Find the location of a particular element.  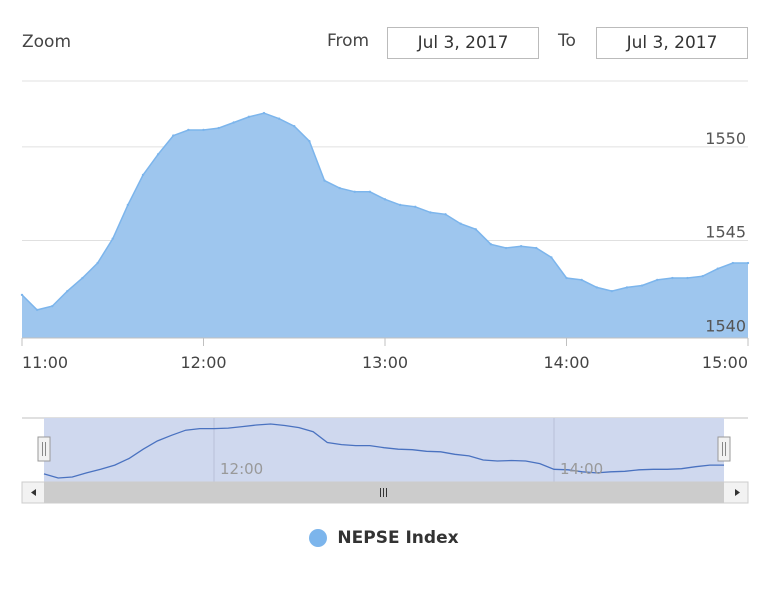

navigator-series-line is located at coordinates (383, 451).